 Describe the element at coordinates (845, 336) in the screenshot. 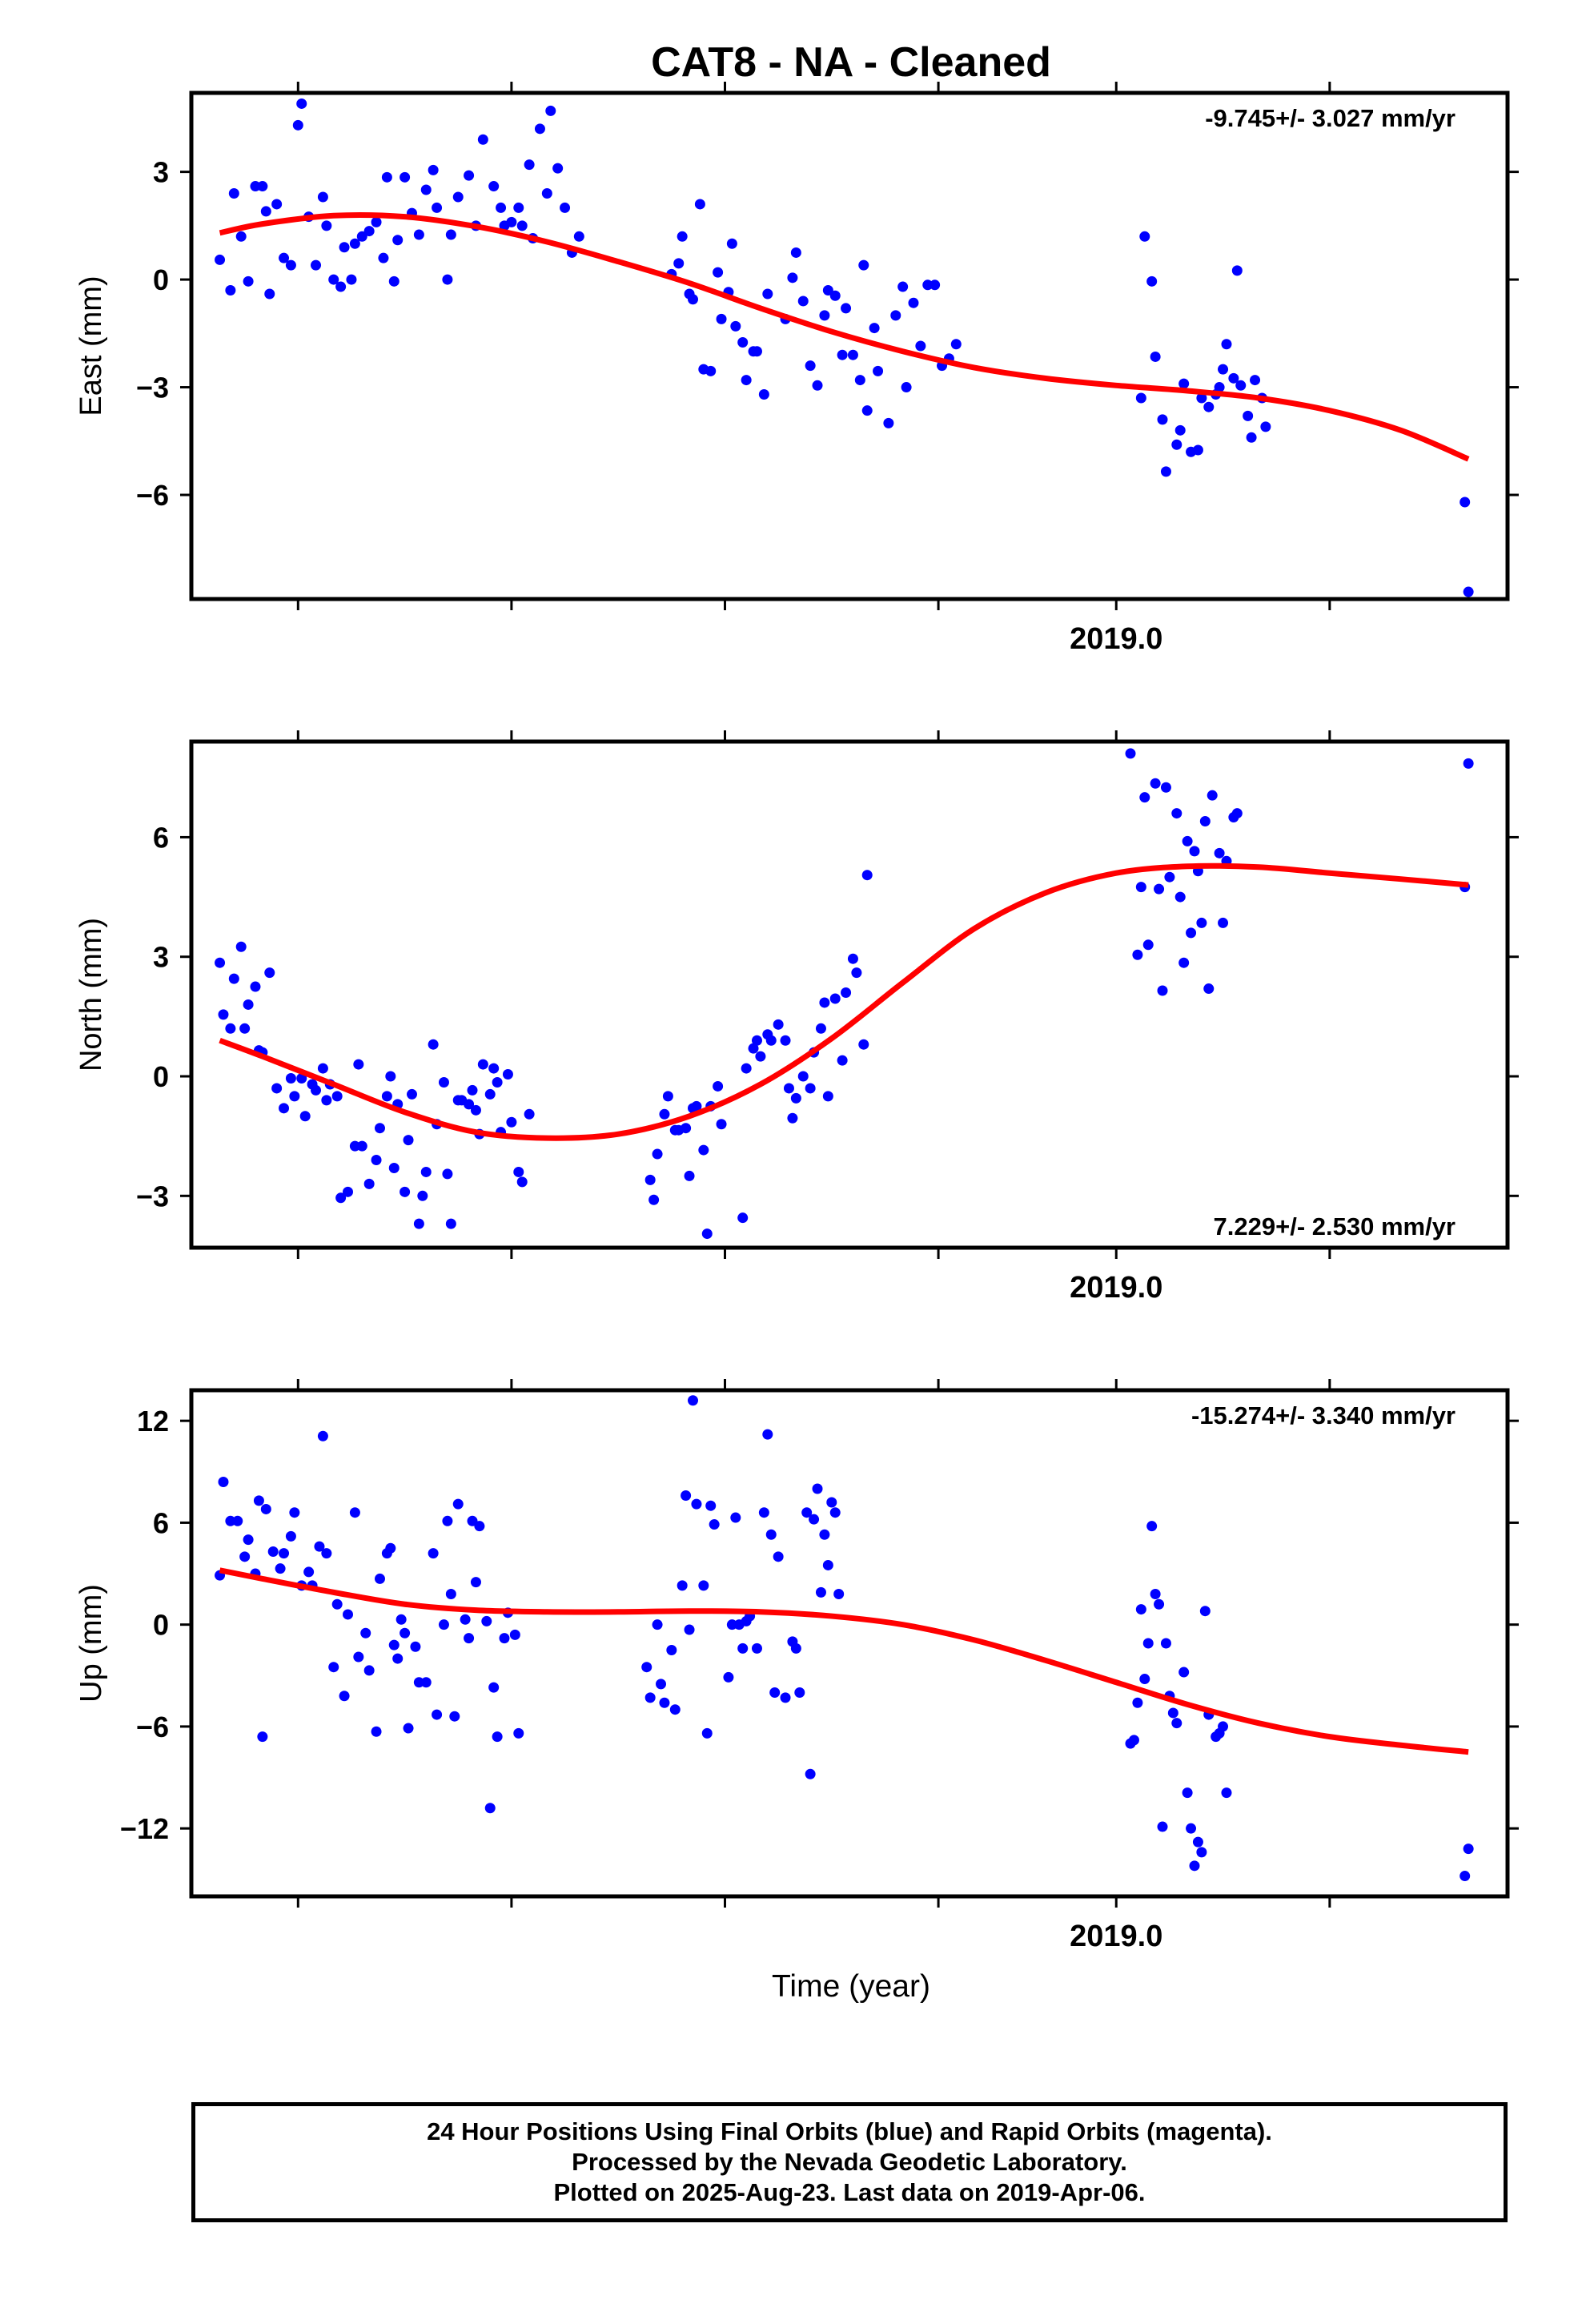

I see `east-fit-curve` at that location.